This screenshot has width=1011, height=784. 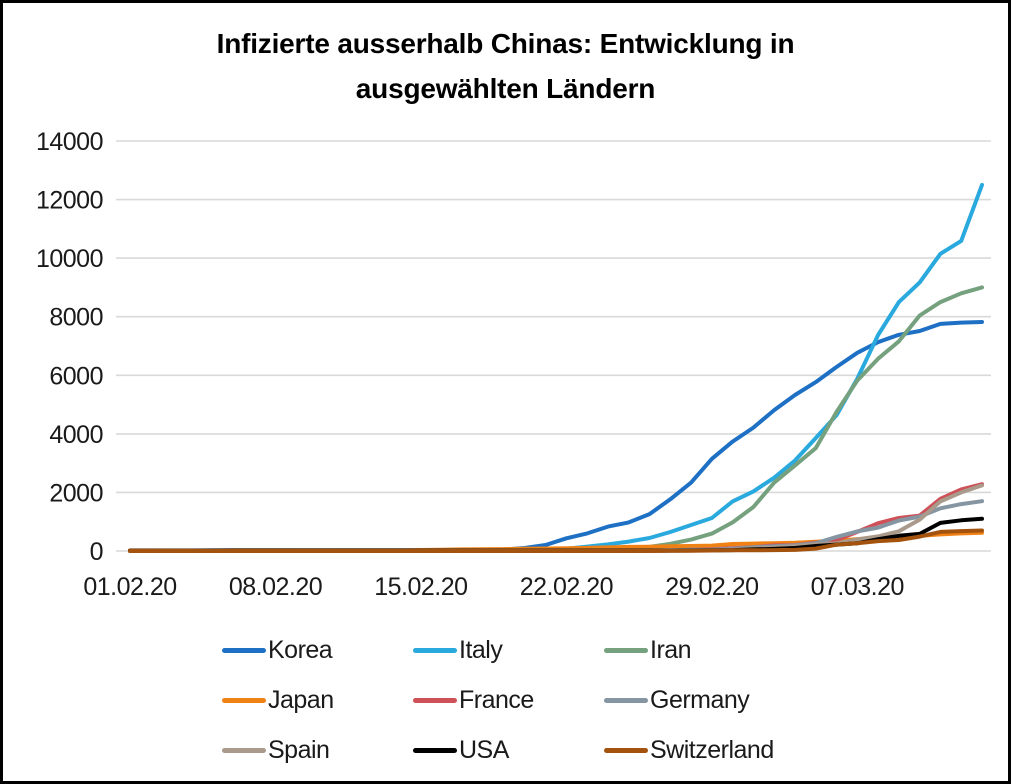 I want to click on legend-swatch-switzerland, so click(x=626, y=750).